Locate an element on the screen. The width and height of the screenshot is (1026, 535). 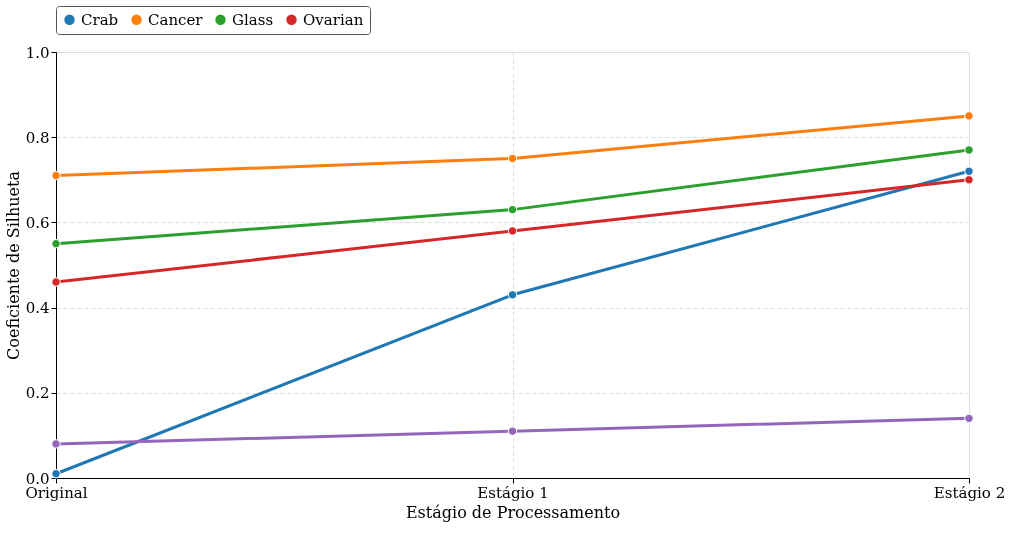
y-tick-label: 0.4 is located at coordinates (37, 308).